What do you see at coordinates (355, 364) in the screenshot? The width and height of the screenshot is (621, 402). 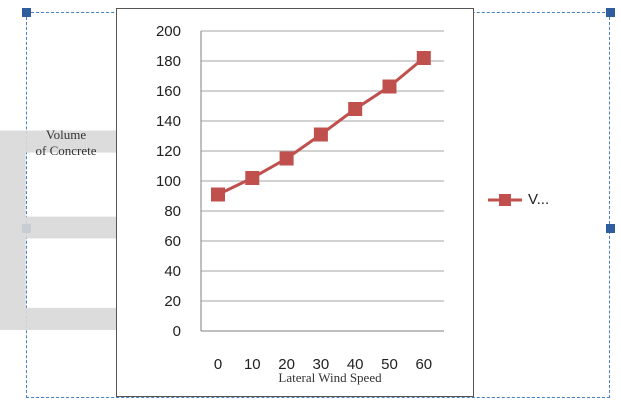 I see `x-tick-label: 40` at bounding box center [355, 364].